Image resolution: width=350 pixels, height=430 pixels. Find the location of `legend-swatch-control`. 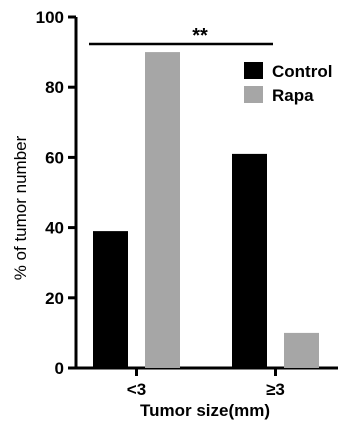

legend-swatch-control is located at coordinates (253, 70).